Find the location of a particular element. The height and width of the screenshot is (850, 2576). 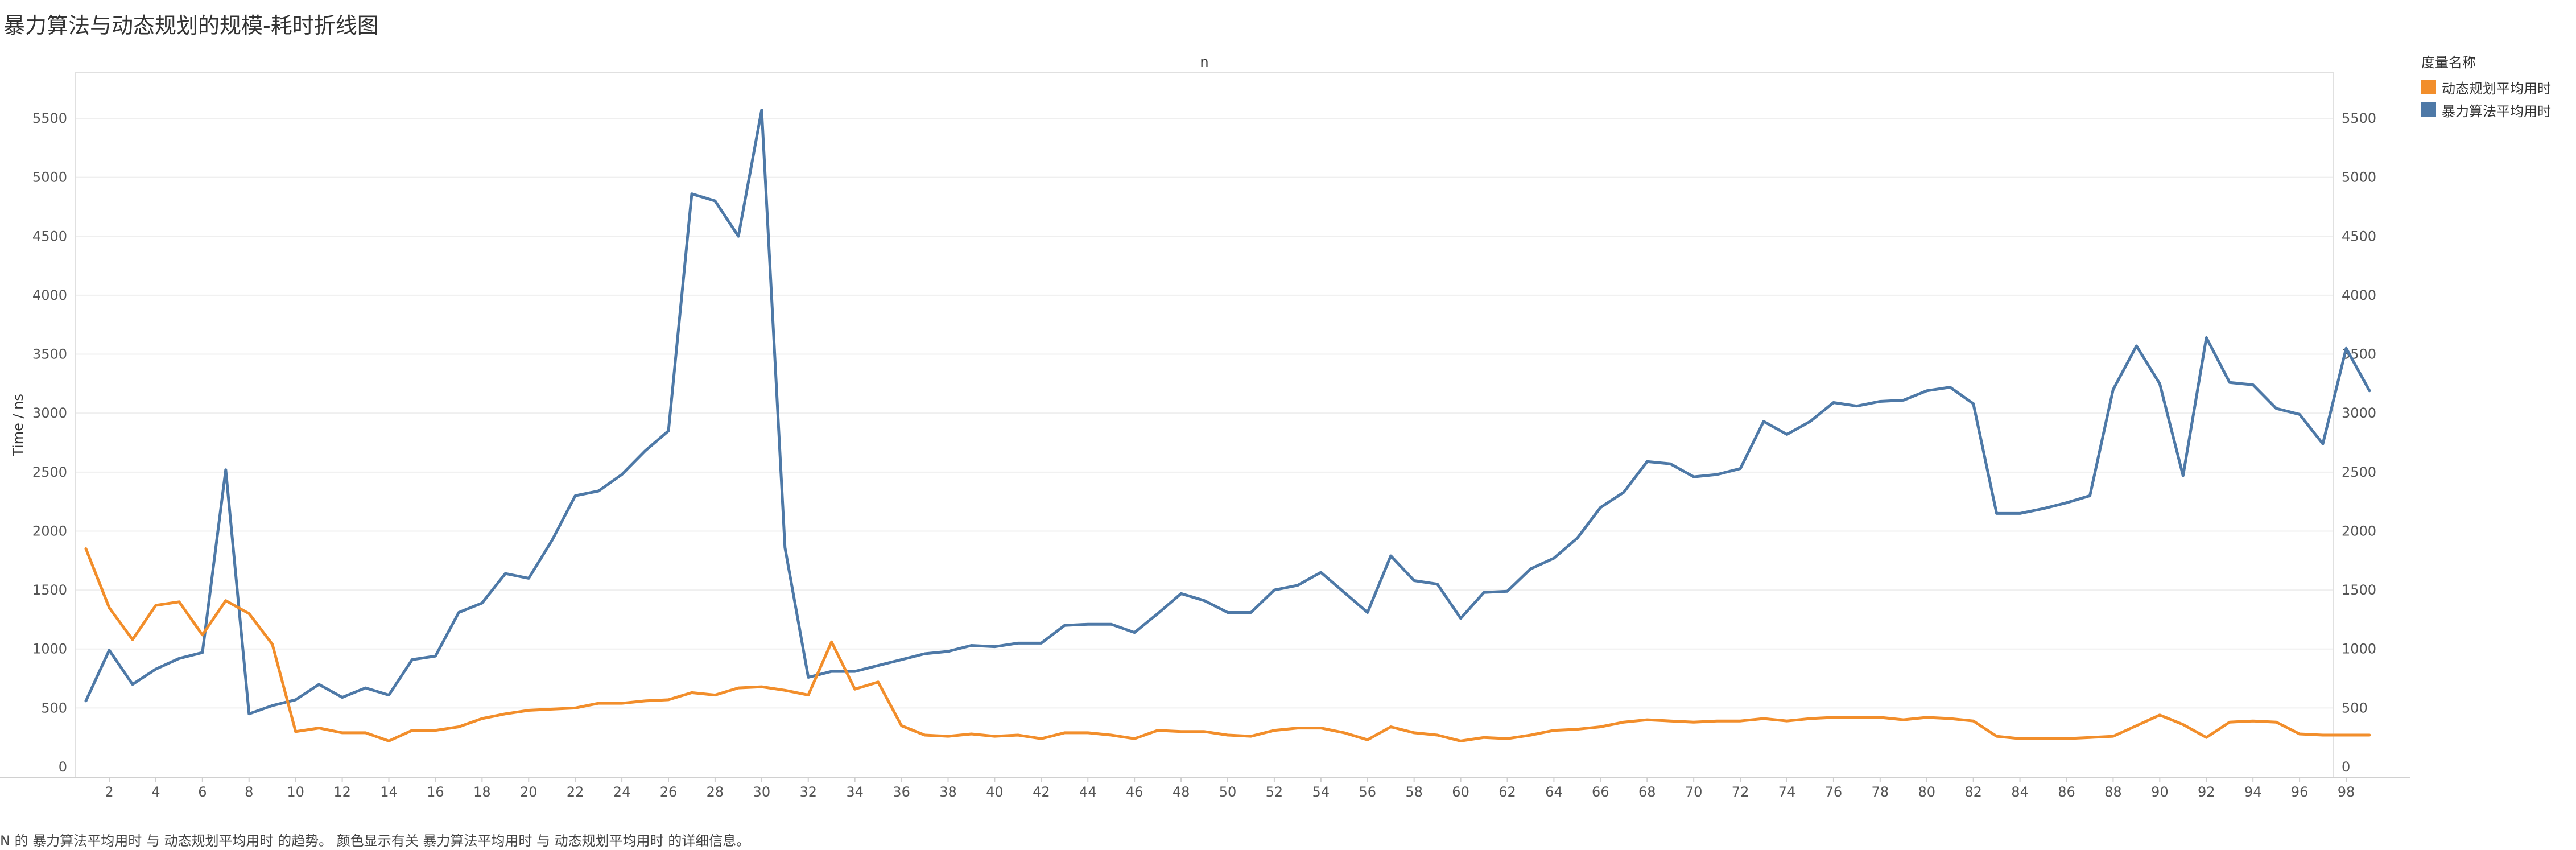

x-tick-label: 8 is located at coordinates (249, 792).